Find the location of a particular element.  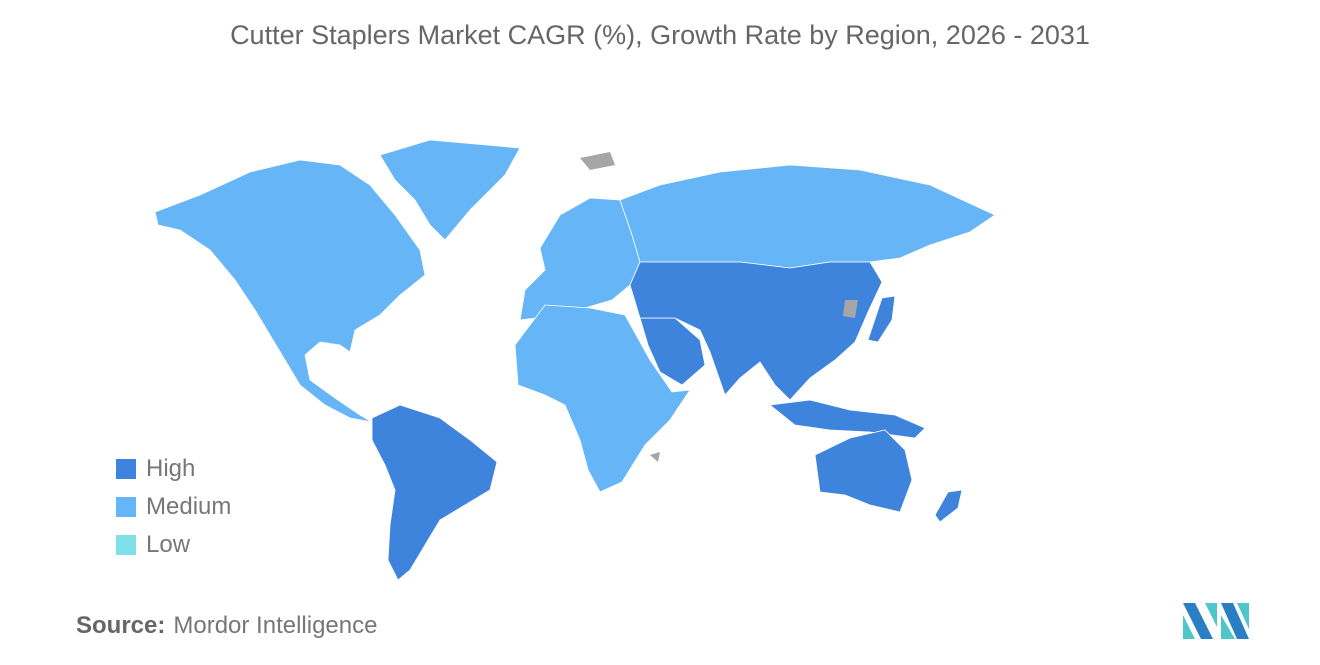

legend-item-low: Low is located at coordinates (173, 545).